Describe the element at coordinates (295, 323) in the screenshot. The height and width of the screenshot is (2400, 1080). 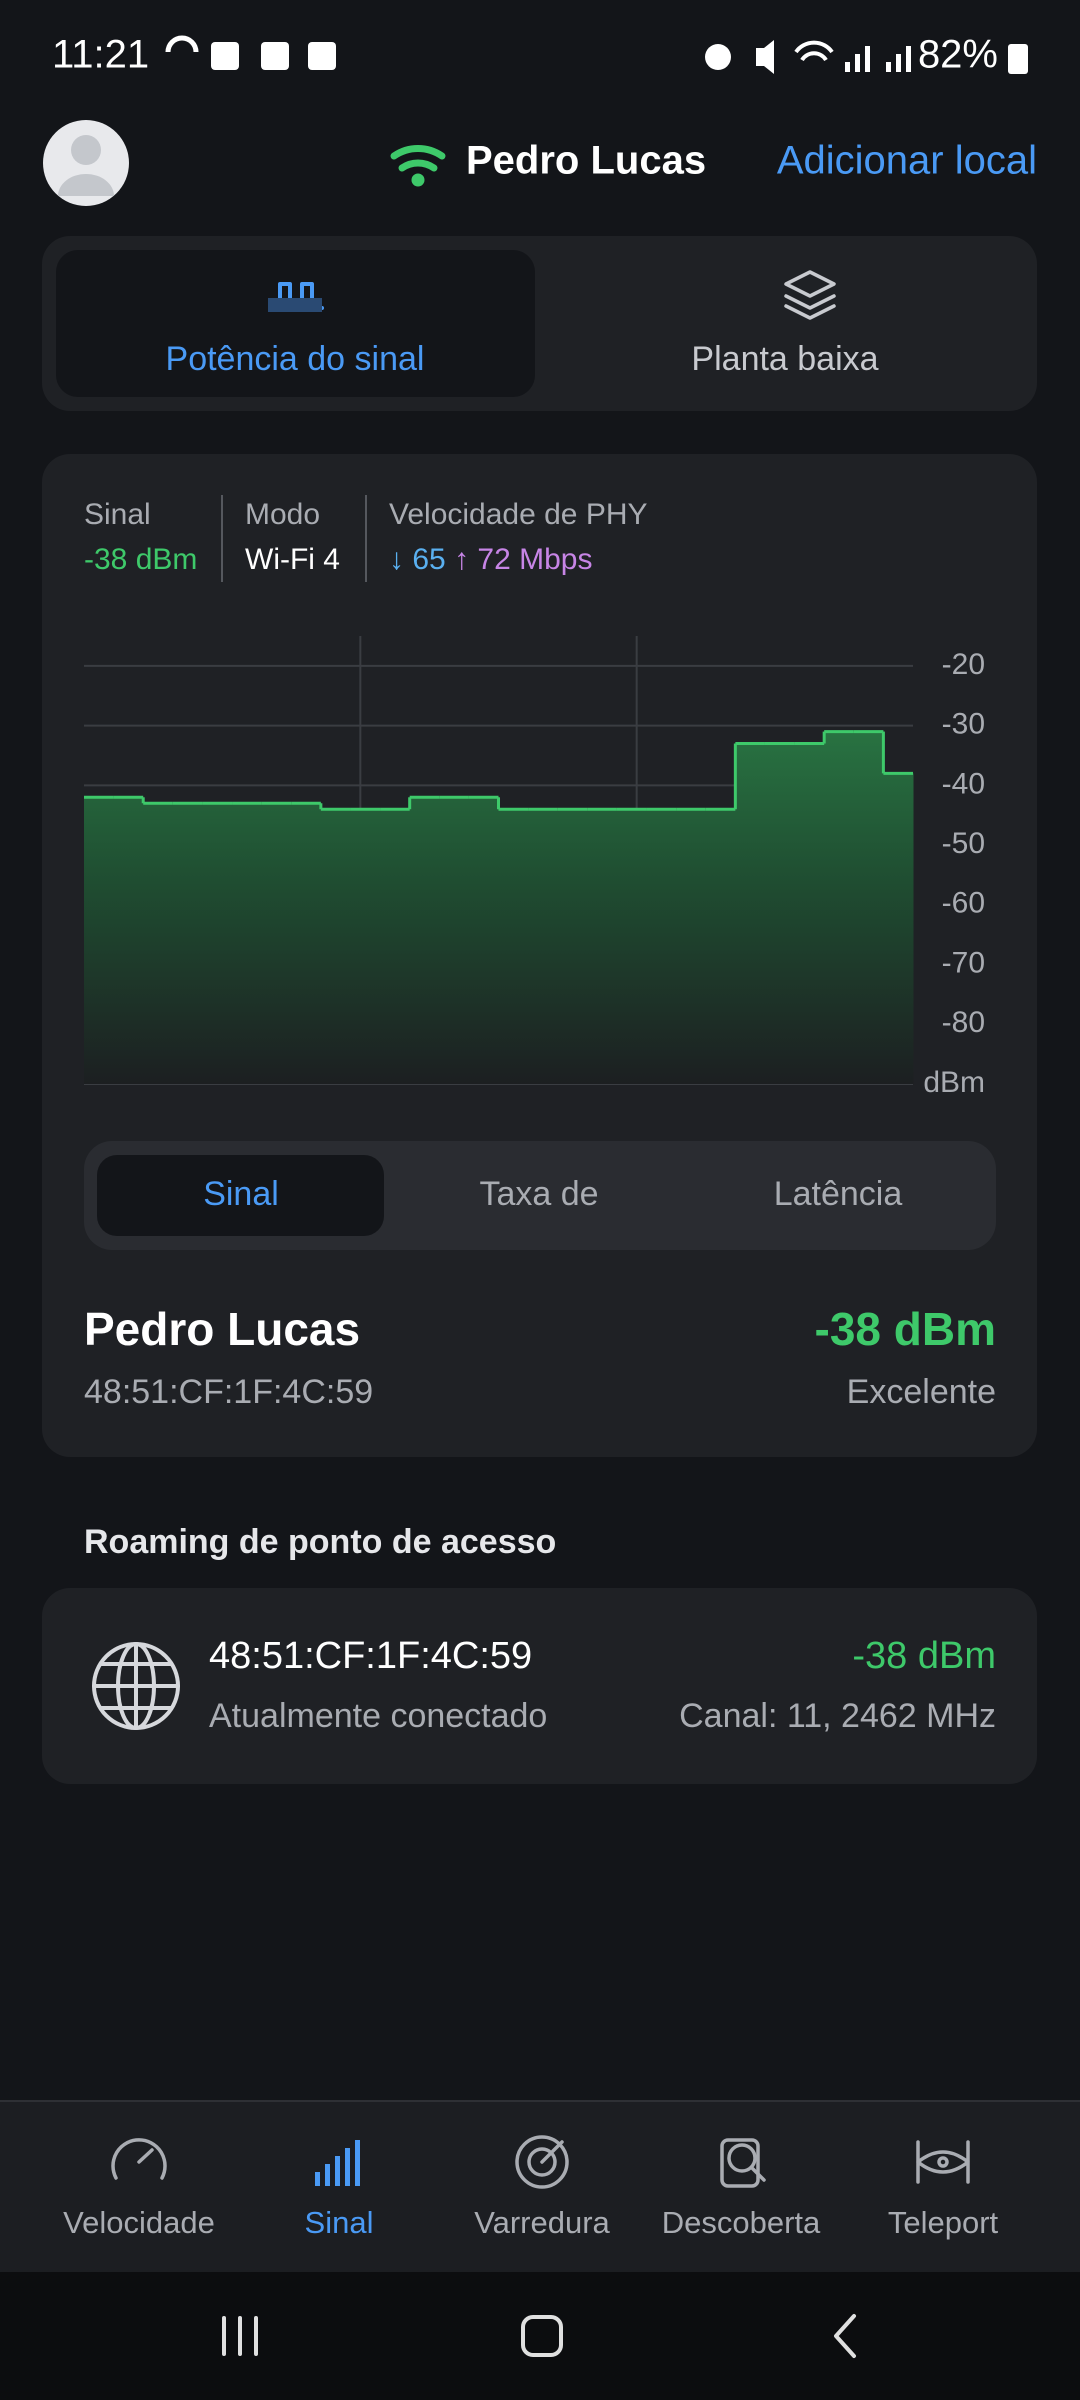
I see `view-tab-selected` at that location.